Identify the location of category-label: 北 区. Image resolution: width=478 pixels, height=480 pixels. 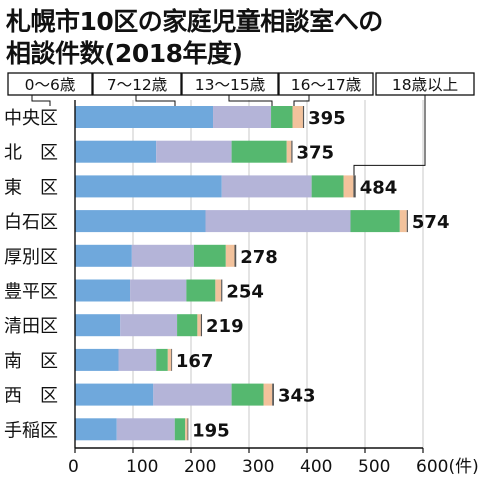
(31, 153).